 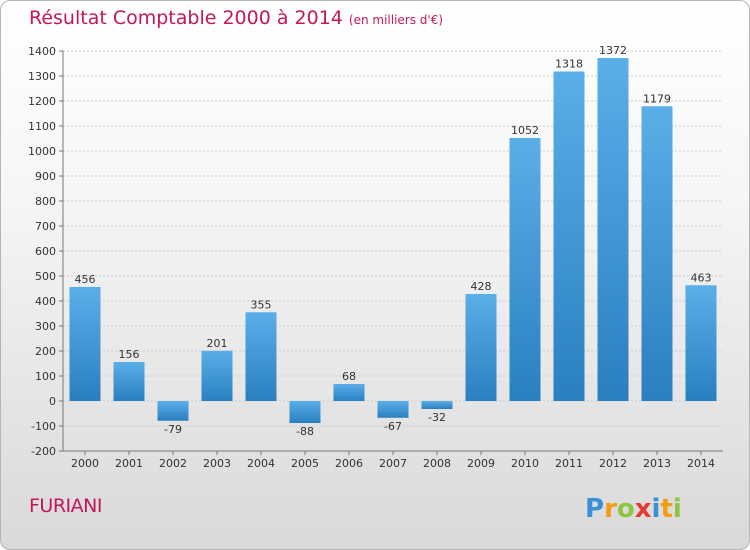 I want to click on bar-2005, so click(x=305, y=412).